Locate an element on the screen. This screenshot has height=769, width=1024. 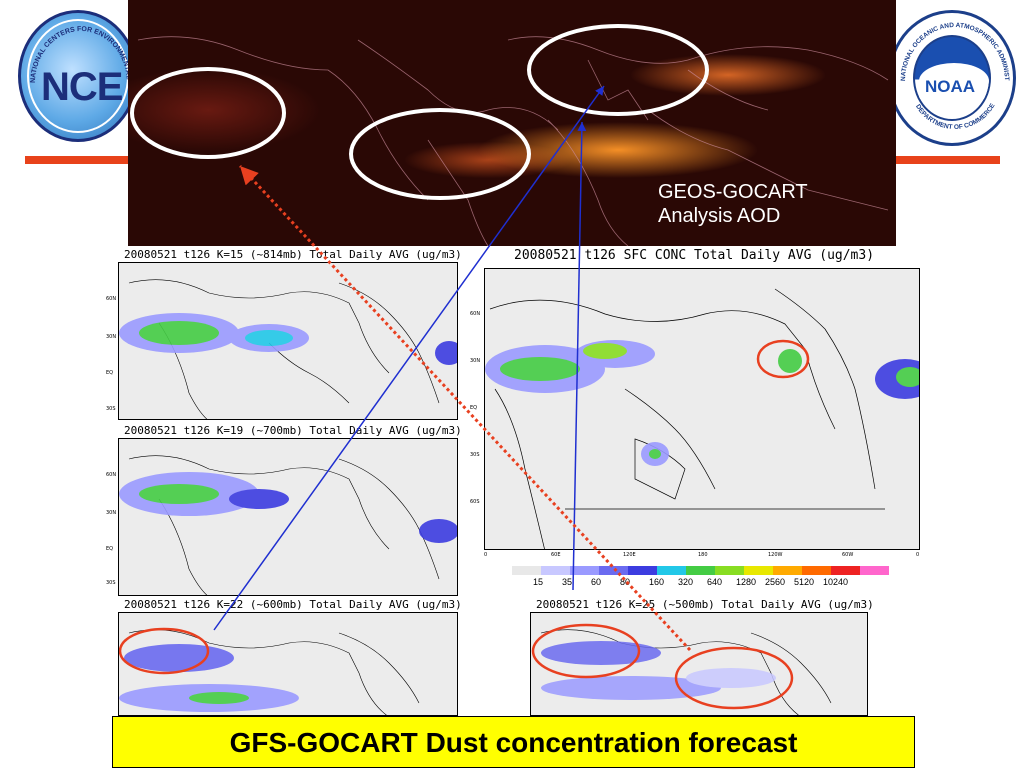
colorbar-label: 1280 is located at coordinates (746, 582).